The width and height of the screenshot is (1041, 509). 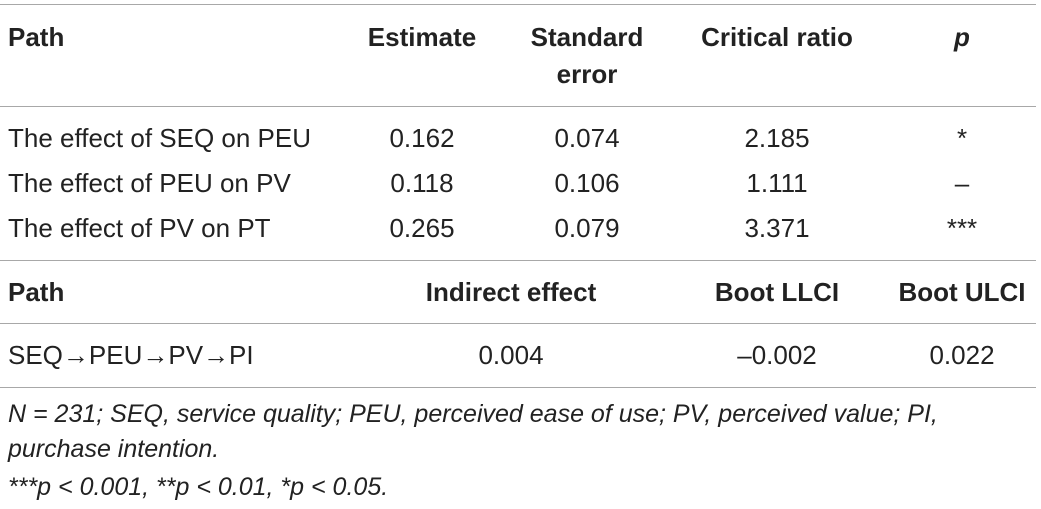 What do you see at coordinates (587, 37) in the screenshot?
I see `header-standard-error-line1: Standard` at bounding box center [587, 37].